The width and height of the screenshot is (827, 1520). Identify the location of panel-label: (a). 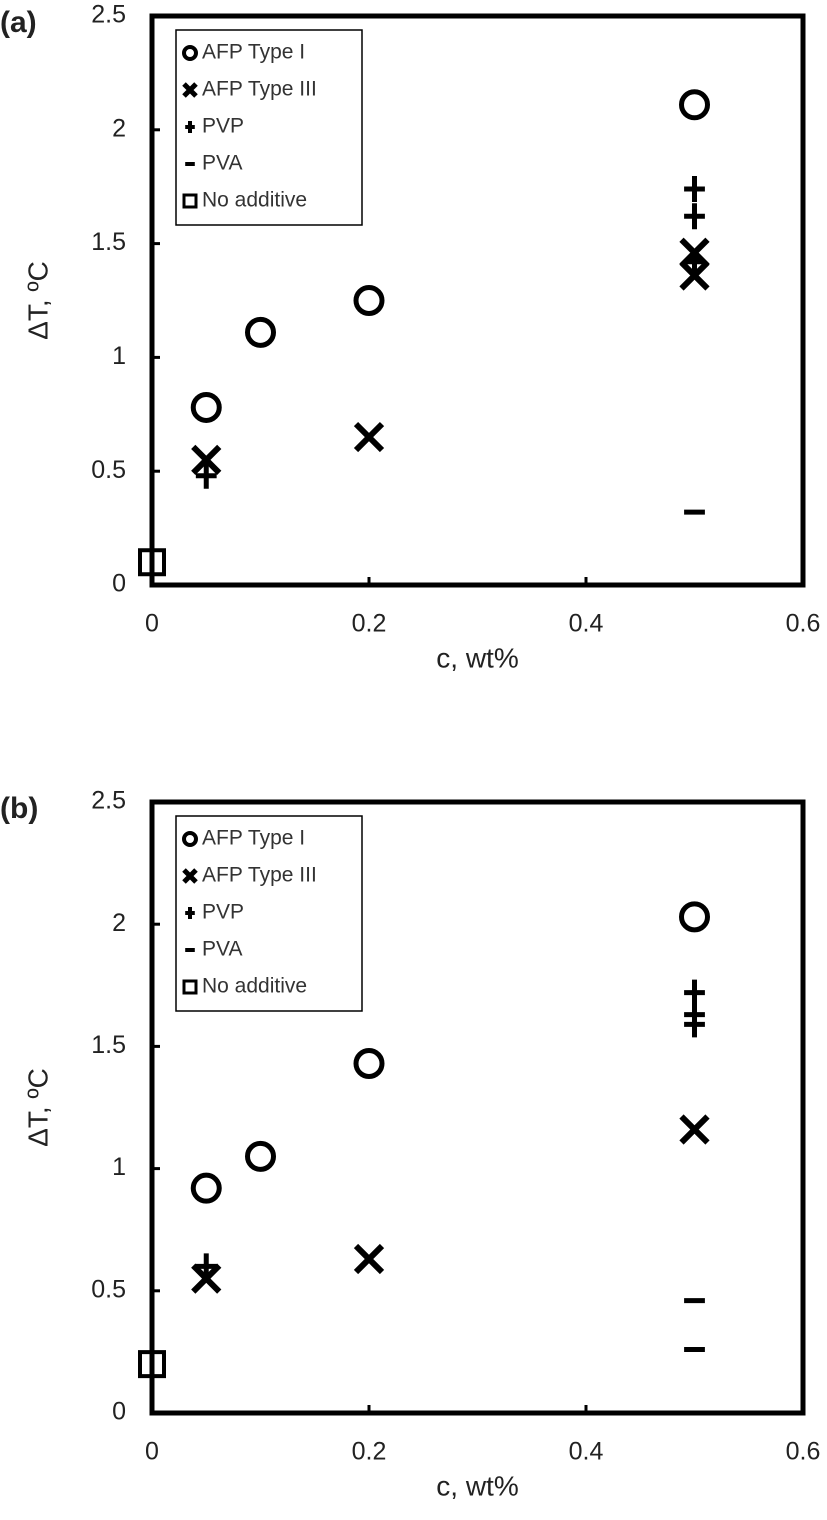
(18, 22).